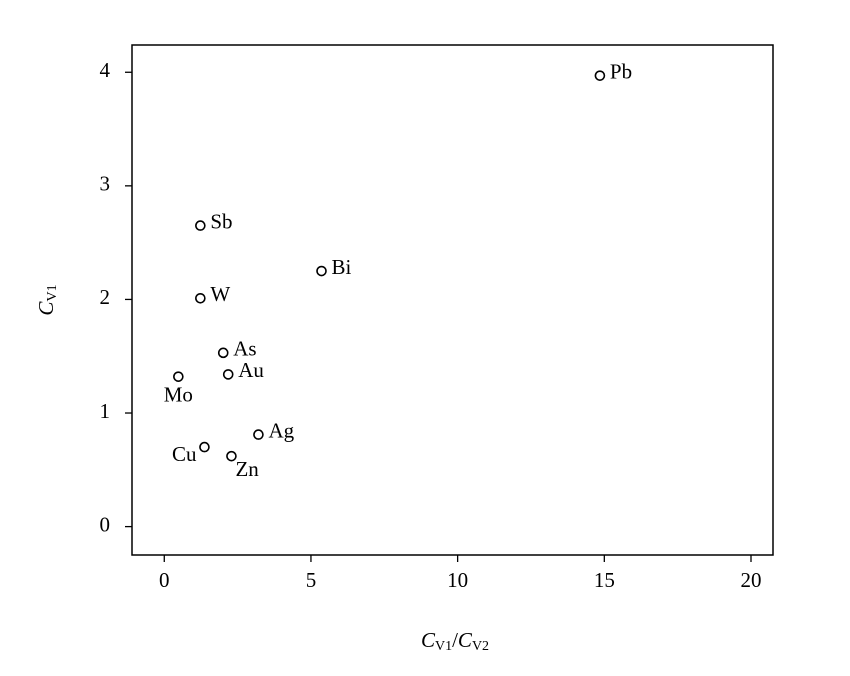 The width and height of the screenshot is (850, 676). What do you see at coordinates (604, 580) in the screenshot?
I see `x-tick-label: 15` at bounding box center [604, 580].